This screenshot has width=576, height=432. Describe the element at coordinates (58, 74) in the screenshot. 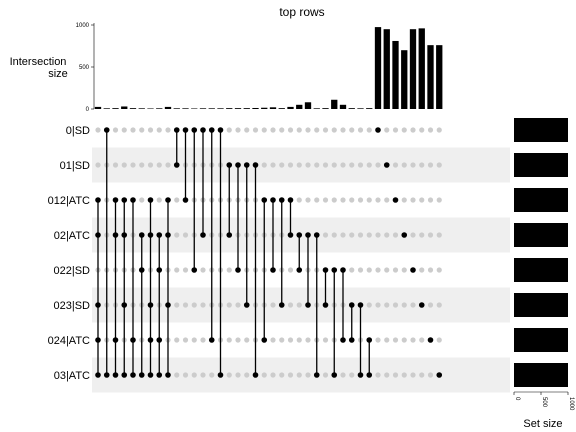

I see `y-axis-label-line-2: size` at that location.